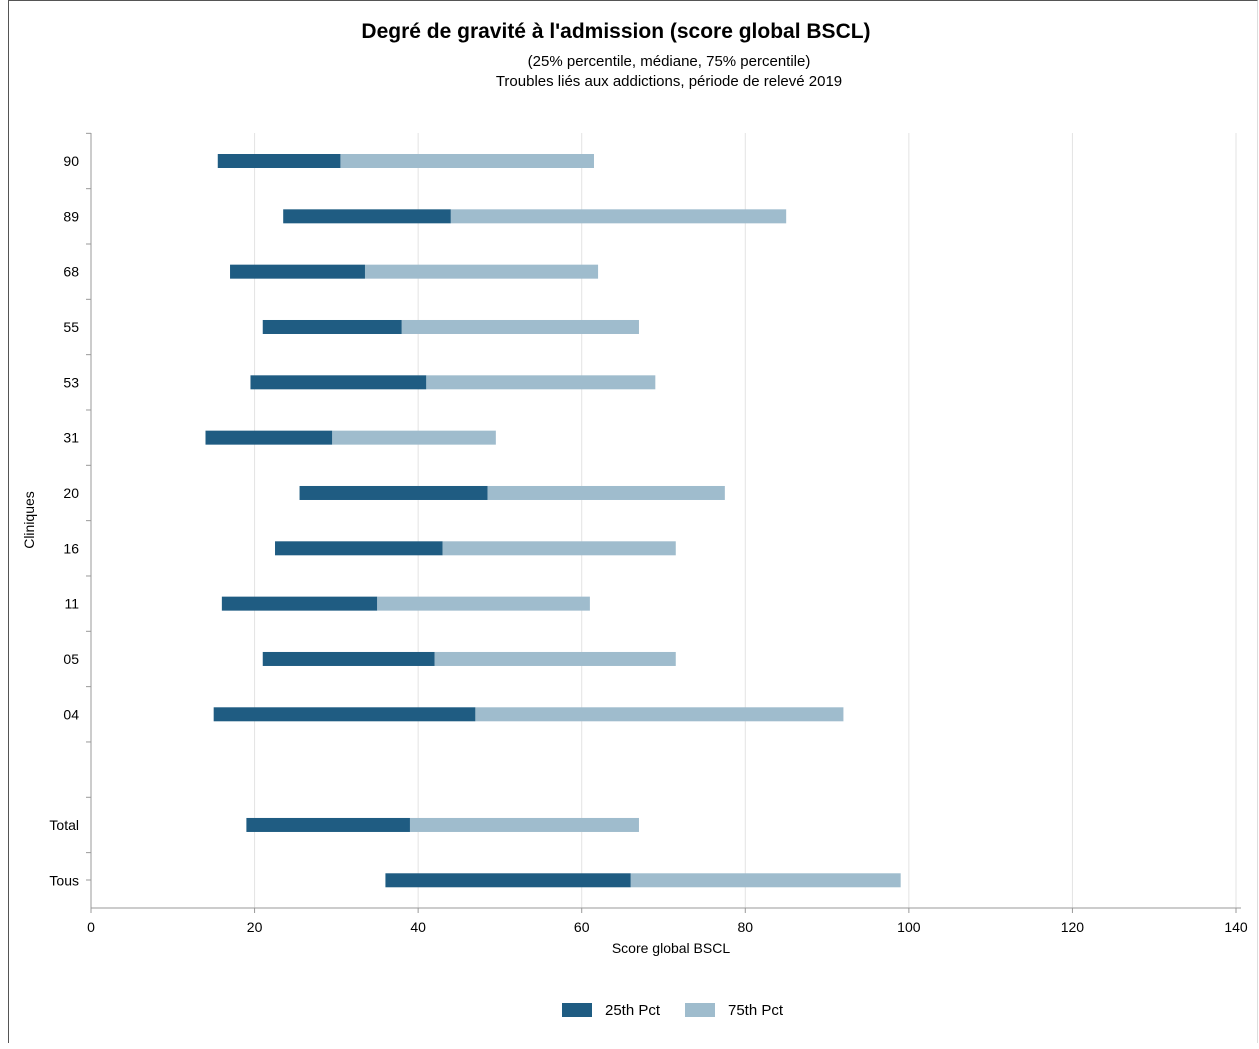 The height and width of the screenshot is (1049, 1259). I want to click on y-tick-label: 55, so click(71, 327).